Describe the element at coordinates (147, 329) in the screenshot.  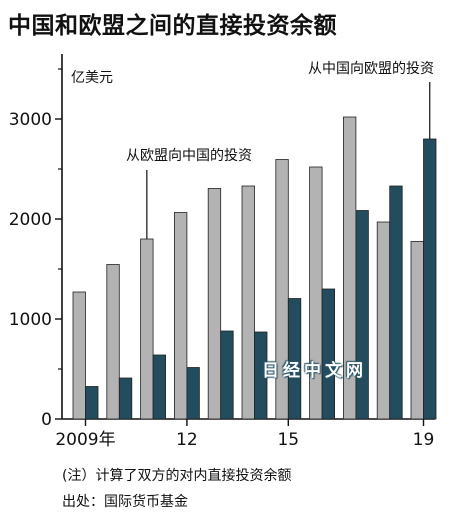
I see `bar-eu-to-china-2011` at that location.